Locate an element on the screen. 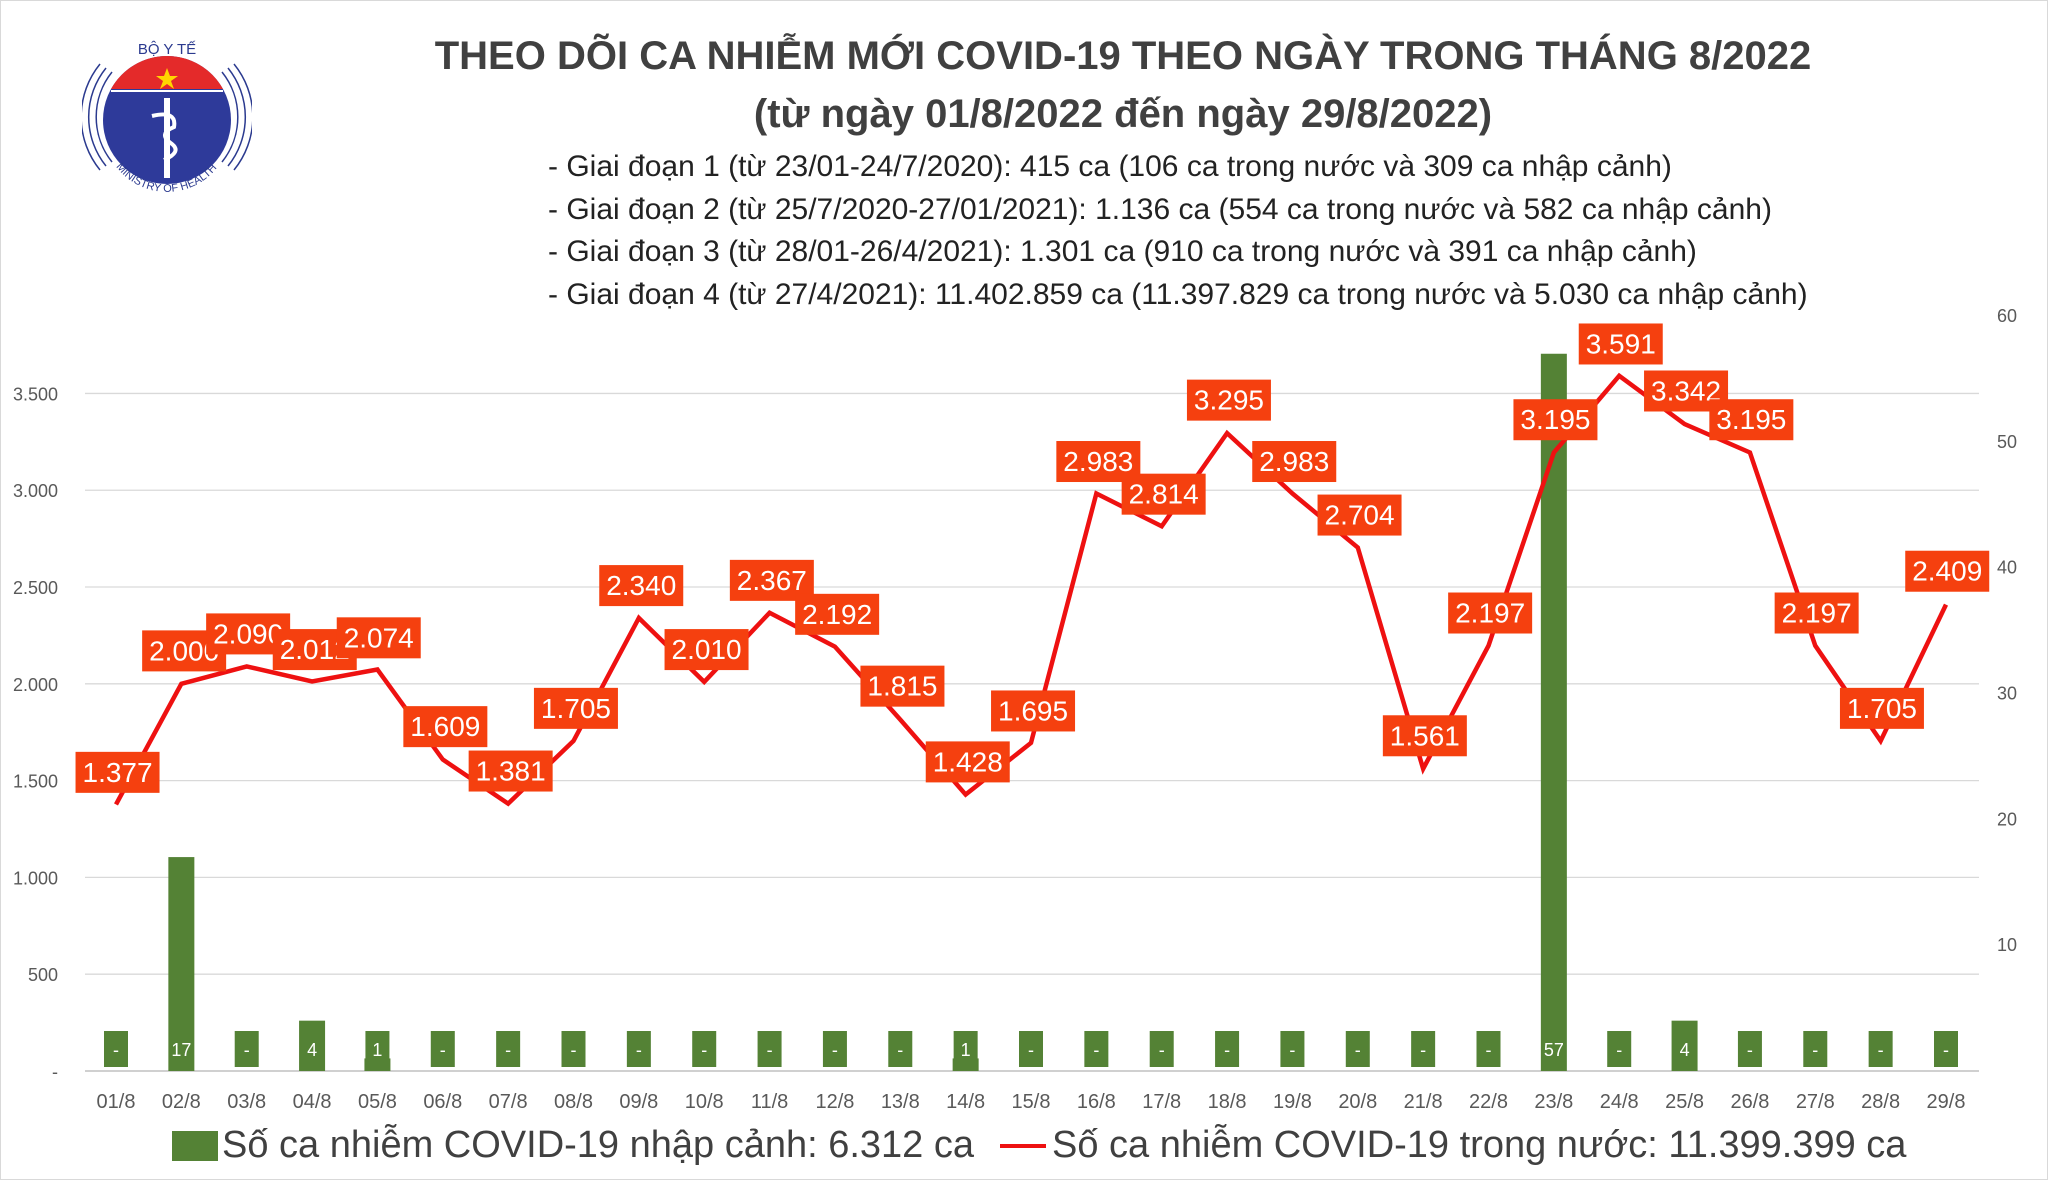 The height and width of the screenshot is (1180, 2048). domestic-data-label: 1.705 is located at coordinates (1882, 708).